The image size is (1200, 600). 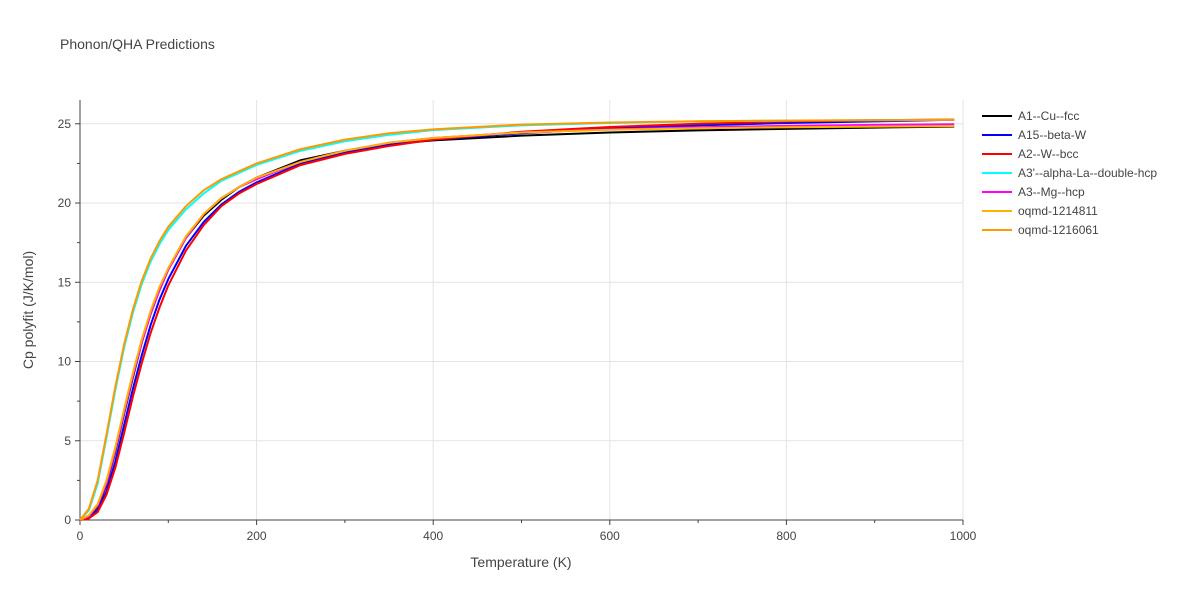 What do you see at coordinates (1051, 191) in the screenshot?
I see `legend-label: A3--Mg--hcp` at bounding box center [1051, 191].